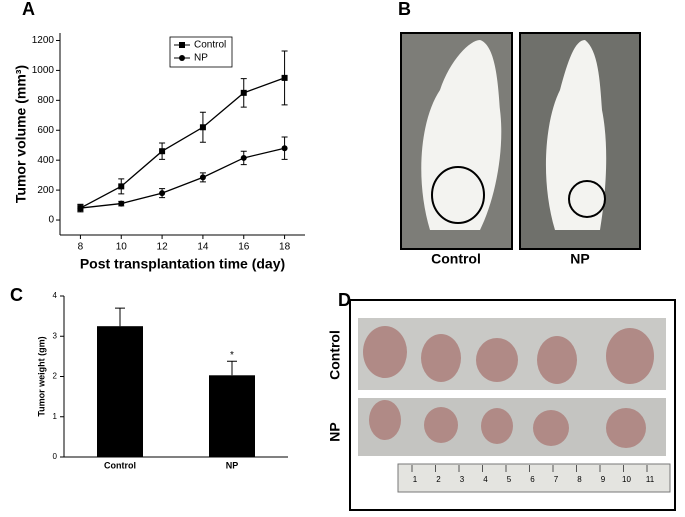 This screenshot has height=517, width=685. Describe the element at coordinates (579, 479) in the screenshot. I see `ruler-label: 8` at that location.